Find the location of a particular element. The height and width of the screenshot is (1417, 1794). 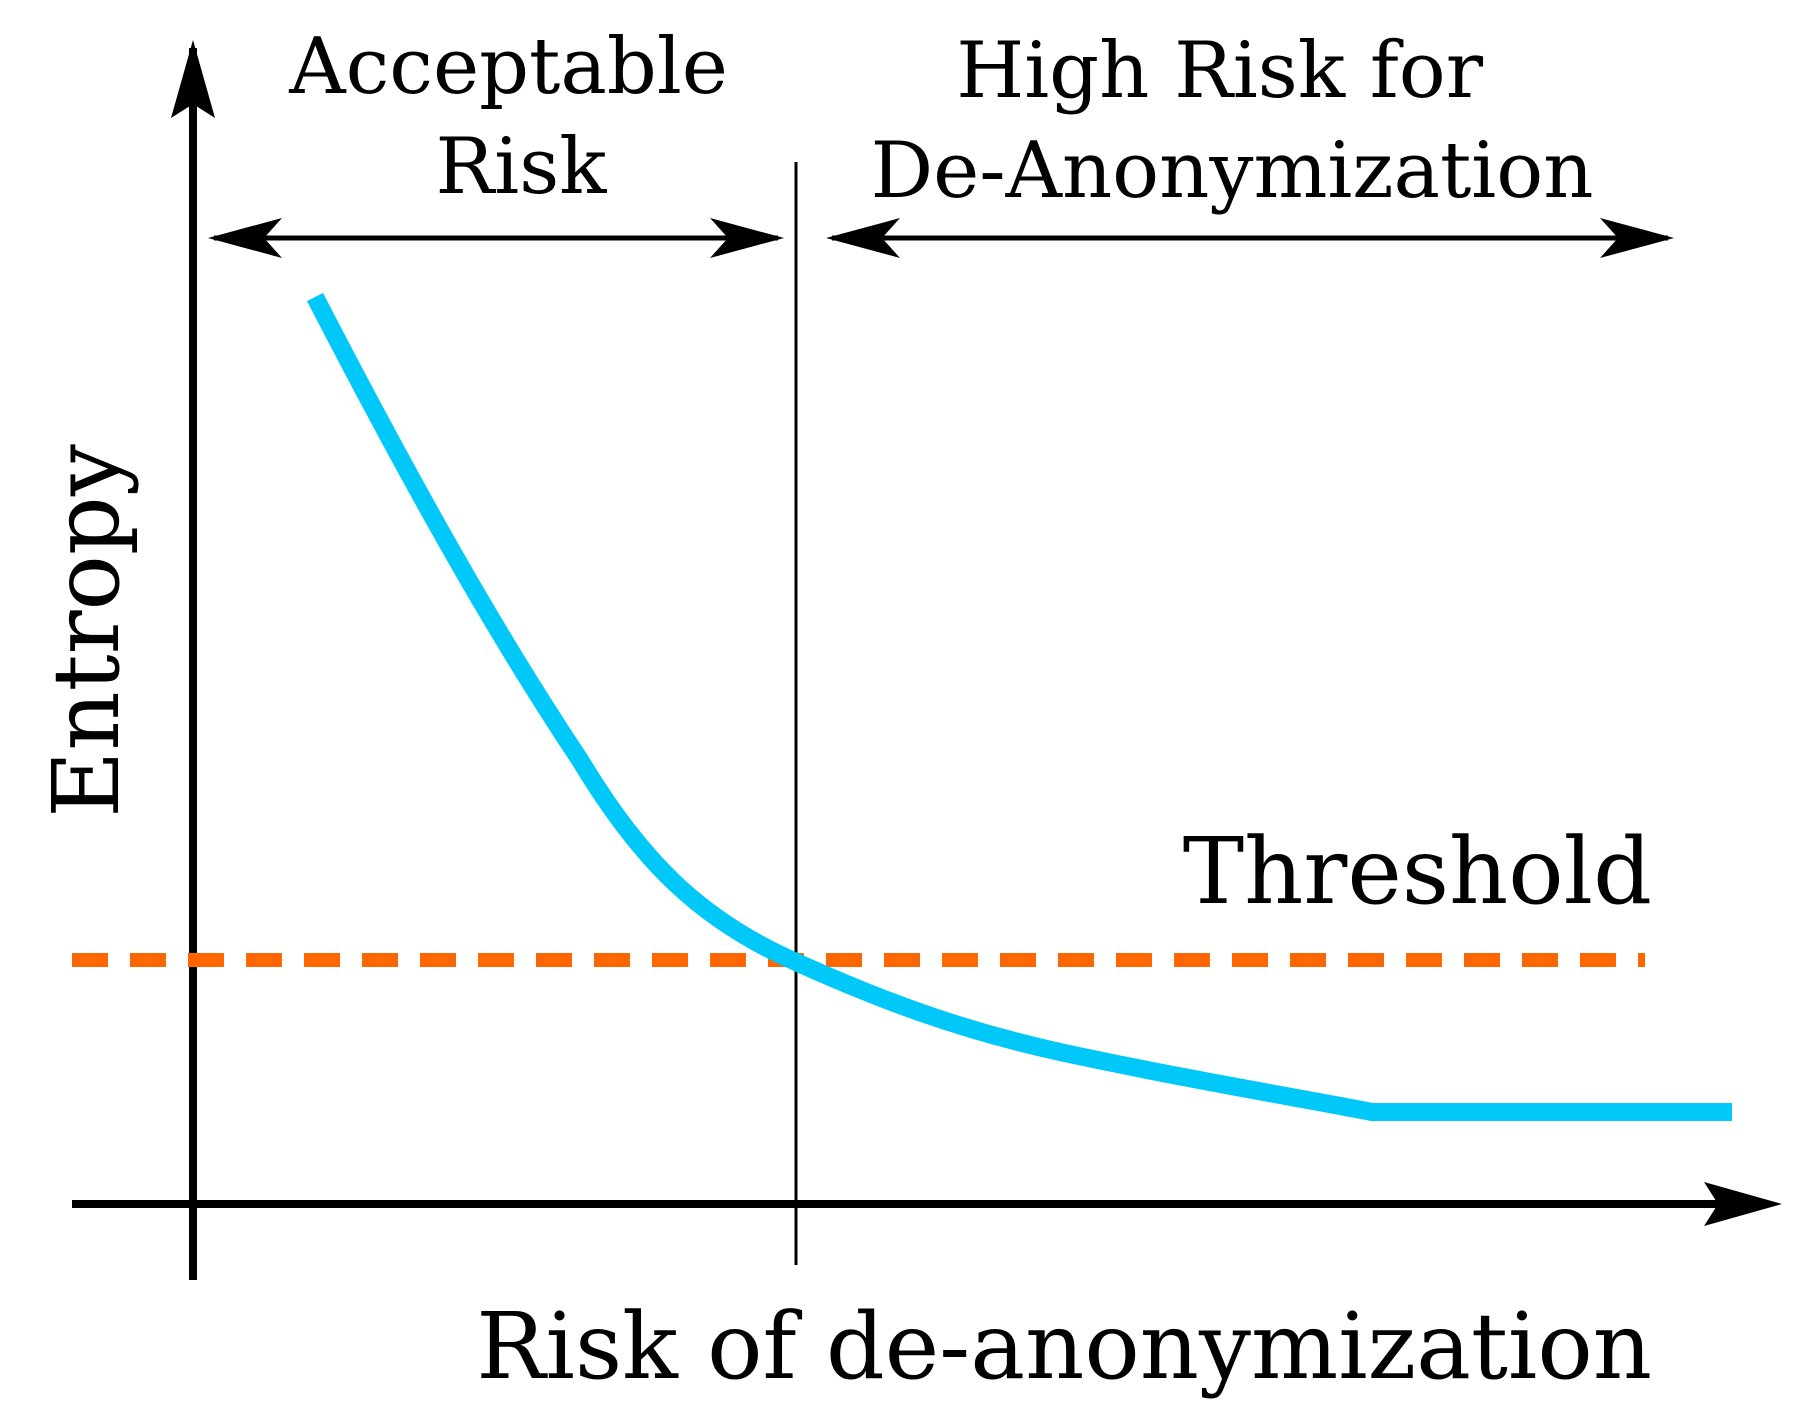

high-risk-label: High Risk for De-Anonymization is located at coordinates (1232, 121).